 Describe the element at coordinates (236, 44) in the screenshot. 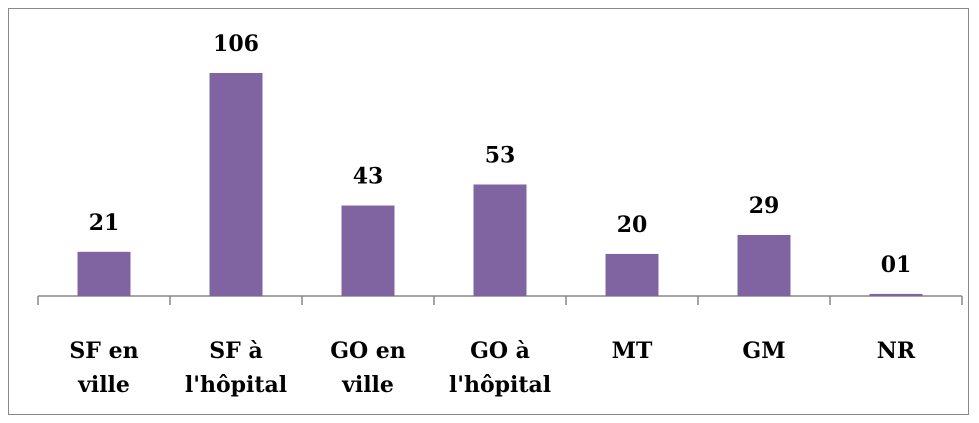

I see `data-label: 106` at that location.